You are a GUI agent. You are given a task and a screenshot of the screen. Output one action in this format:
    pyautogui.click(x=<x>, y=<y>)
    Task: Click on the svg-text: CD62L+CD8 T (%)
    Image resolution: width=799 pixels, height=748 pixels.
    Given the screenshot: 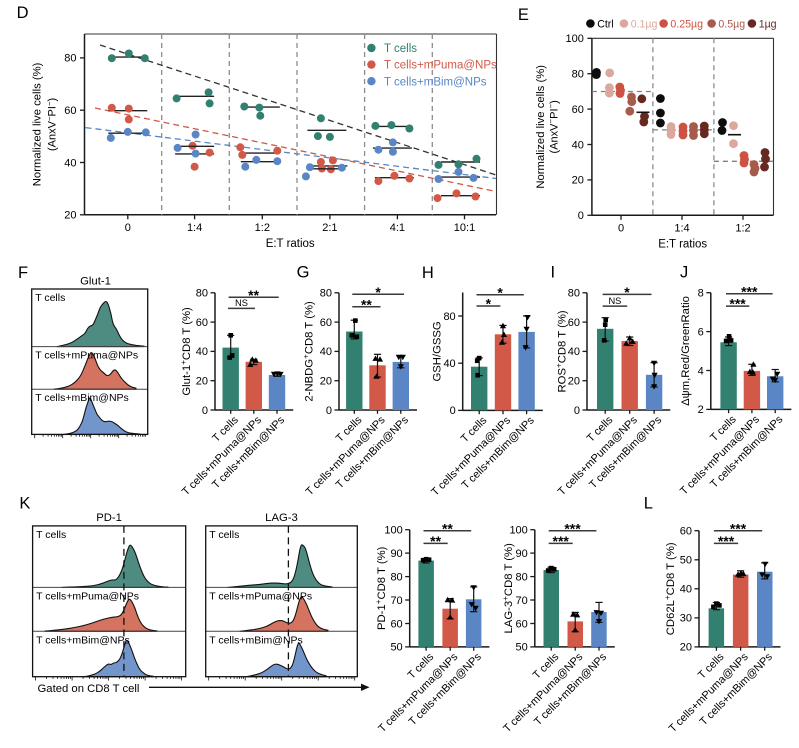 What is the action you would take?
    pyautogui.click(x=670, y=588)
    